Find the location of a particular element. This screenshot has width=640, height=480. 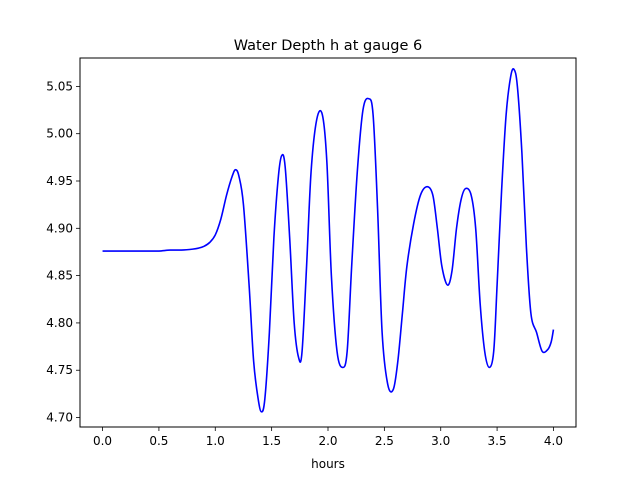

y-tick-label: 4.95 is located at coordinates (59, 181).